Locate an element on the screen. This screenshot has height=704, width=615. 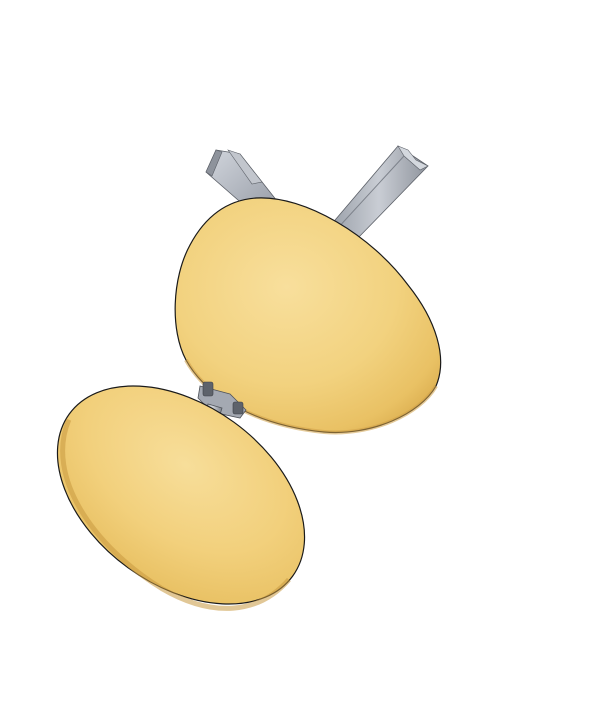
backrest-pad is located at coordinates (308, 316).